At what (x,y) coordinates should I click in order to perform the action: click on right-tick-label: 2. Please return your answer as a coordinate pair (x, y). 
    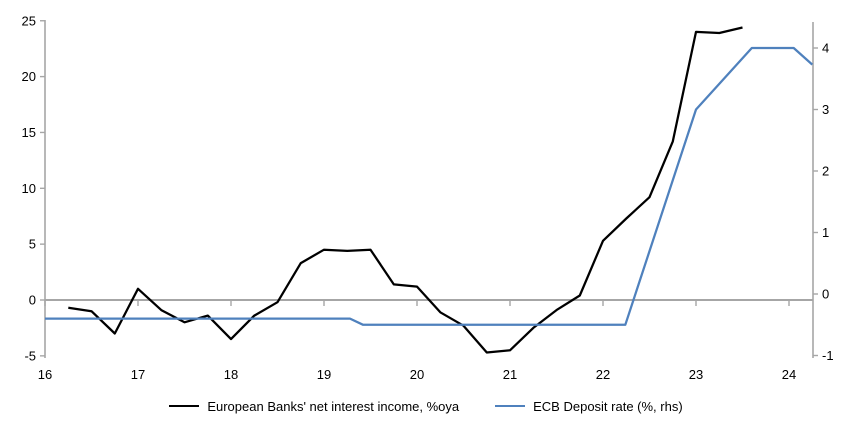
    Looking at the image, I should click on (825, 171).